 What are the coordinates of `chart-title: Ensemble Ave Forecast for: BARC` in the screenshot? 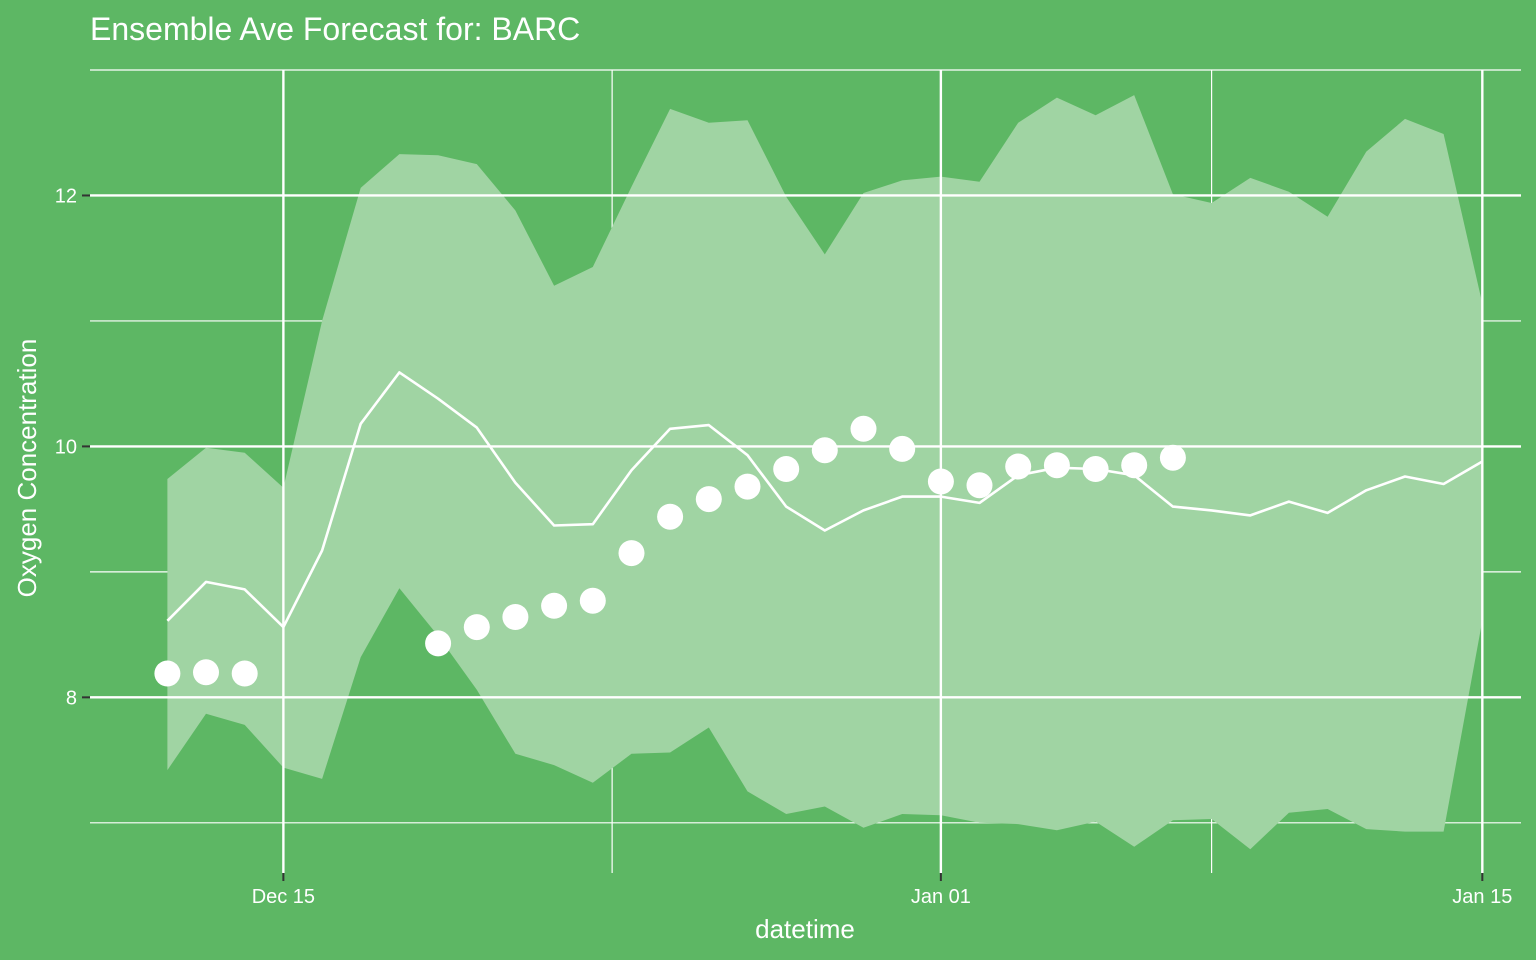 It's located at (335, 29).